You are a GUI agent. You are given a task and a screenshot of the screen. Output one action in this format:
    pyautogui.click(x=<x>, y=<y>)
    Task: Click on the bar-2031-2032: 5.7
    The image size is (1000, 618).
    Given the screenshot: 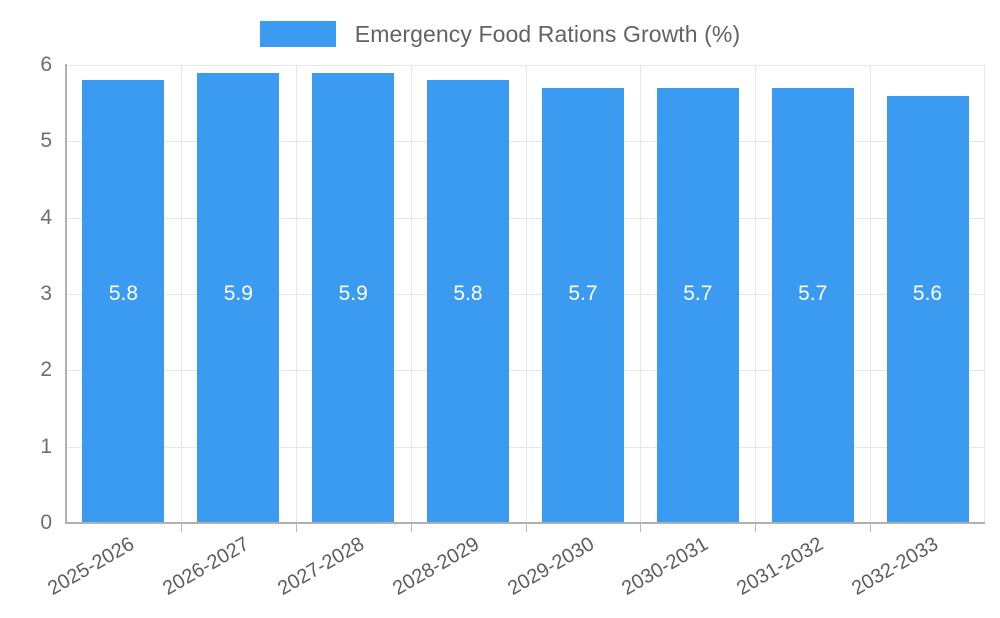 What is the action you would take?
    pyautogui.click(x=812, y=305)
    